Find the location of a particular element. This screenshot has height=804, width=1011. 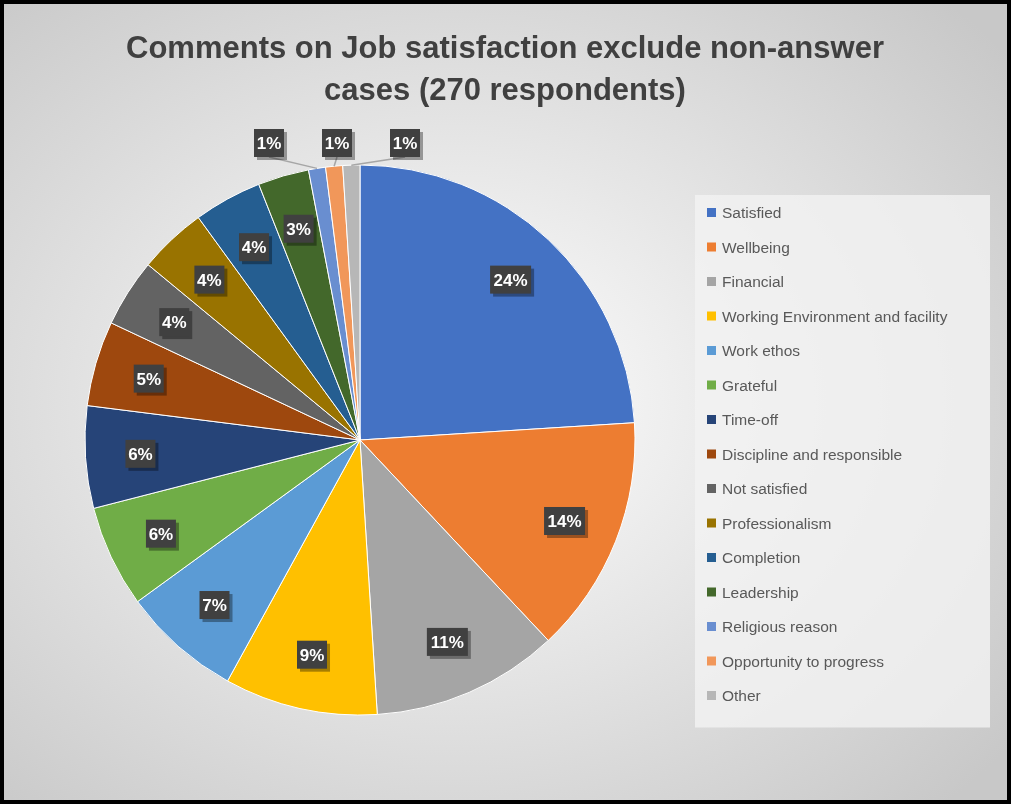

legend-label: Wellbeing is located at coordinates (756, 247).